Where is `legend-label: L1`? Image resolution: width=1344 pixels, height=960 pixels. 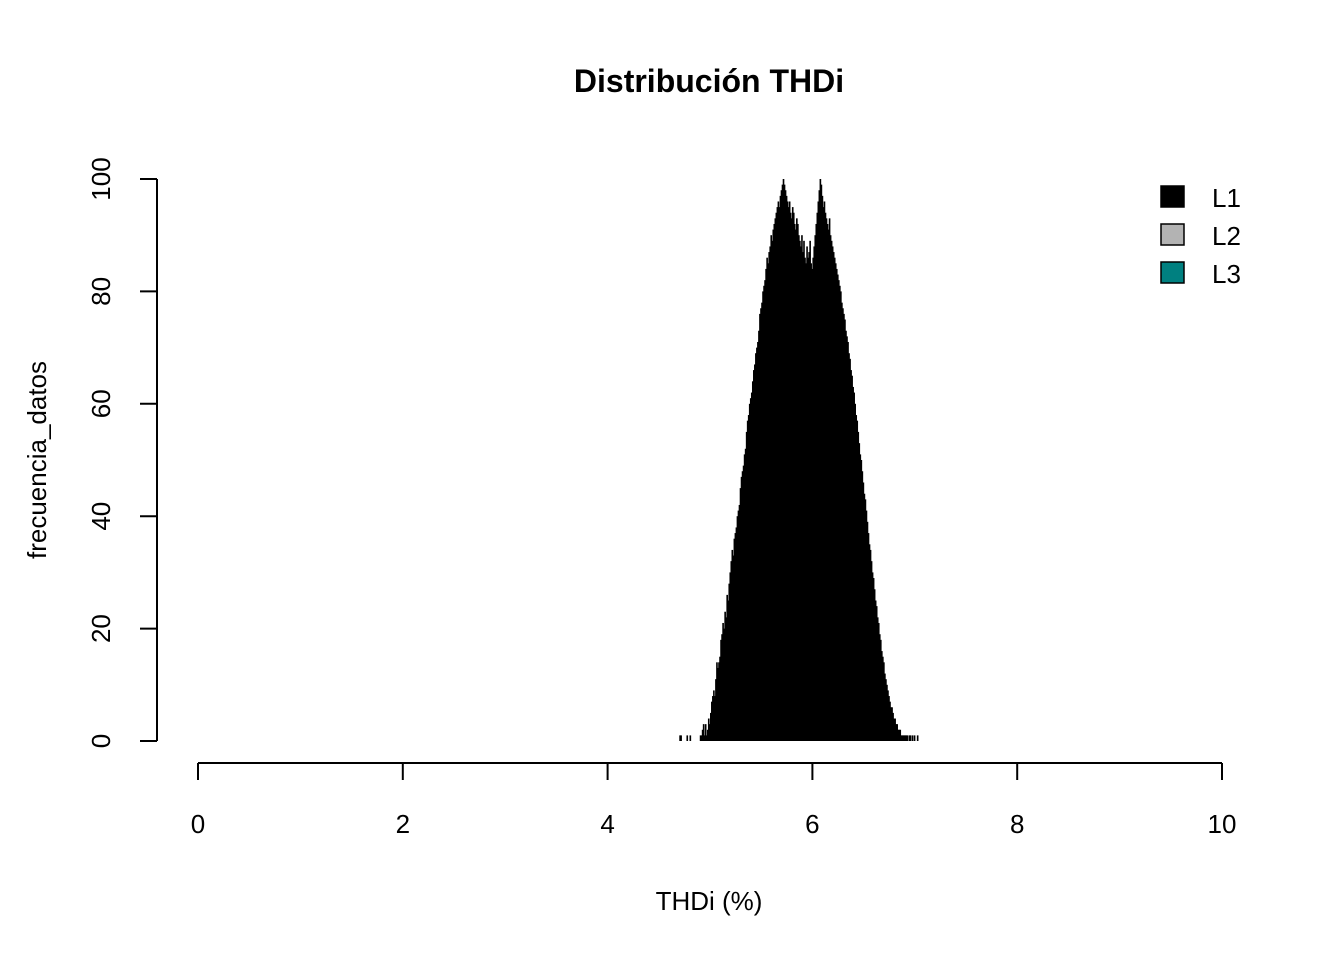
legend-label: L1 is located at coordinates (1226, 198).